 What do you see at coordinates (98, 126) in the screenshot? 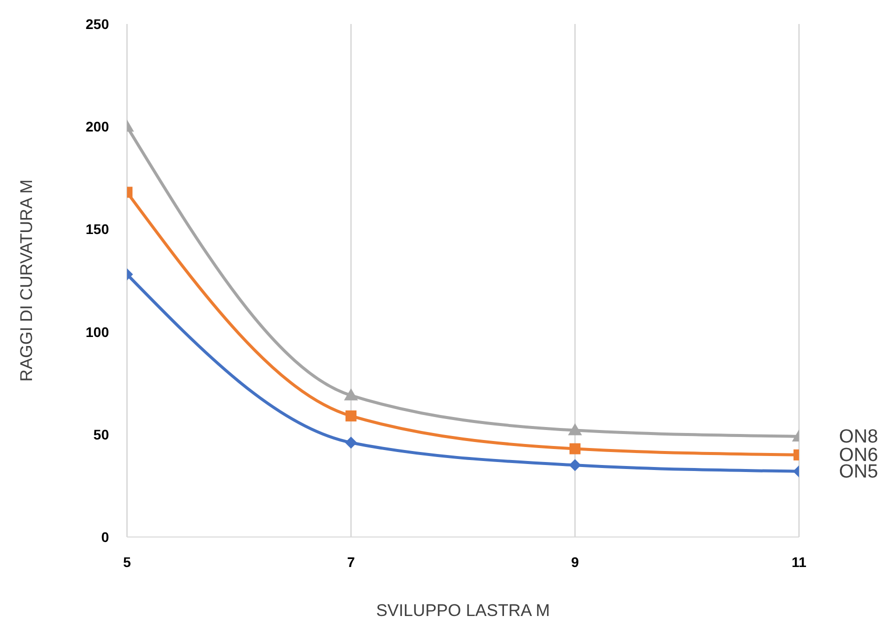
I see `y-tick-label: 200` at bounding box center [98, 126].